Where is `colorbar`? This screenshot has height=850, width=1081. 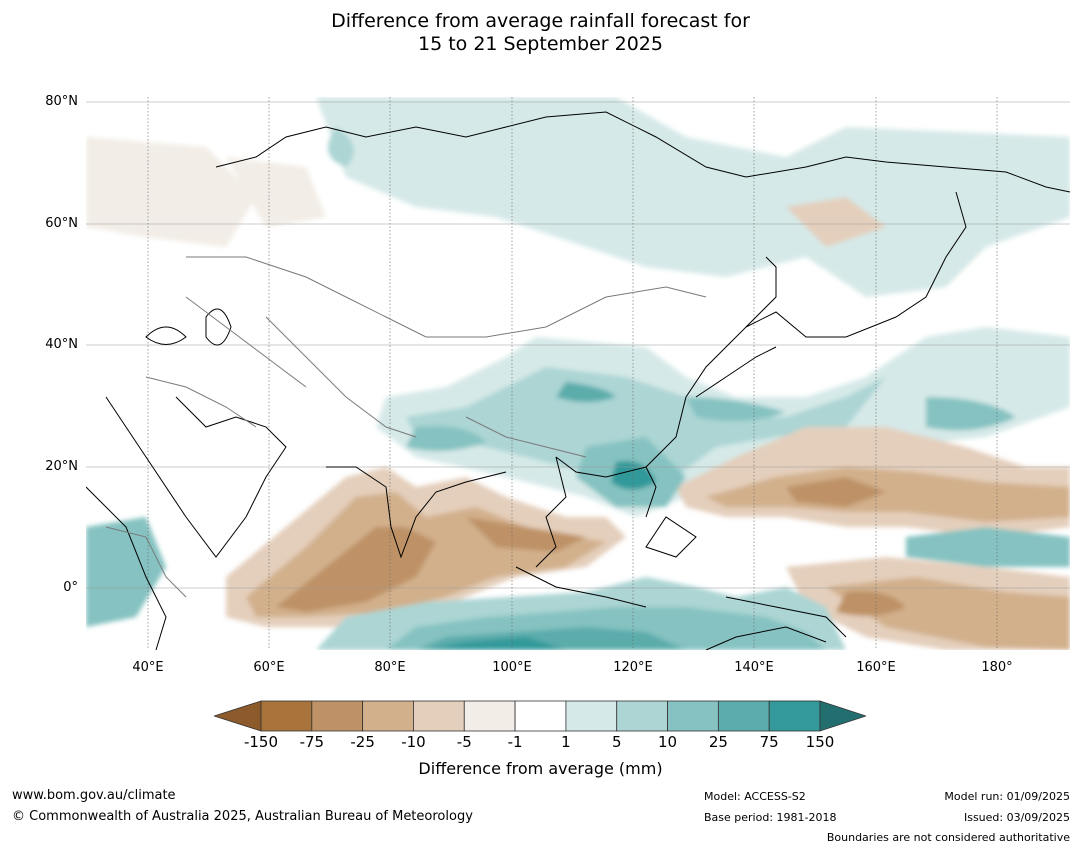
colorbar is located at coordinates (540, 716).